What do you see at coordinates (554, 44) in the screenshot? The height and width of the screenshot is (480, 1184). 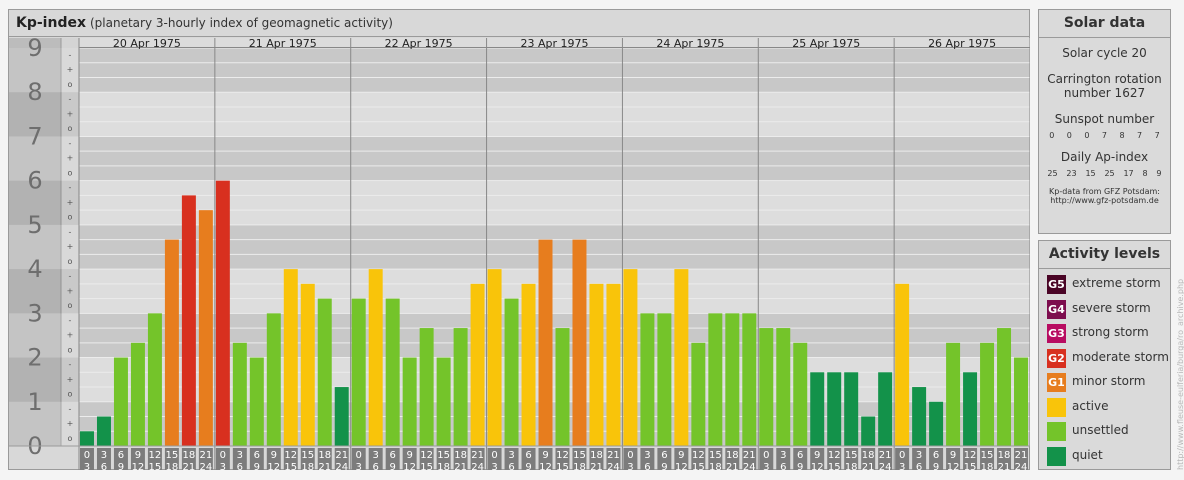 I see `day-label: 23 Apr 1975` at bounding box center [554, 44].